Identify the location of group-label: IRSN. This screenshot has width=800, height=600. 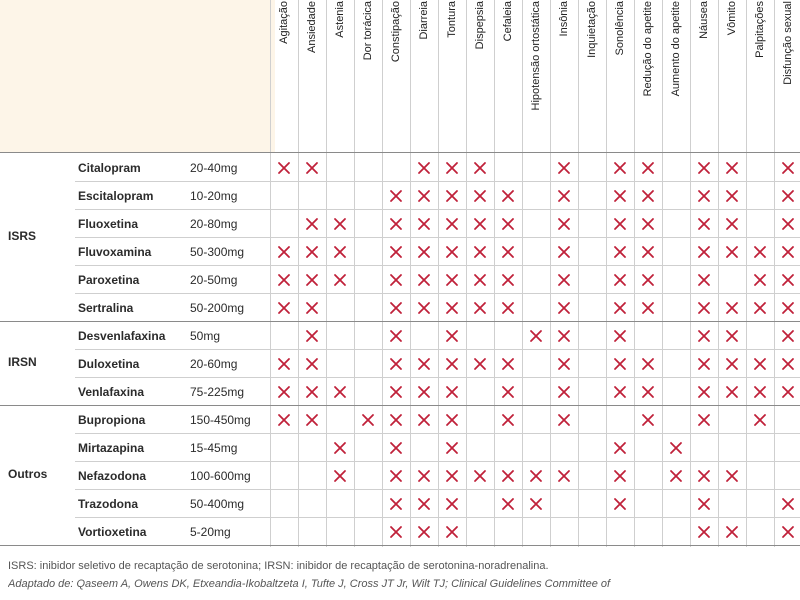
(22, 362).